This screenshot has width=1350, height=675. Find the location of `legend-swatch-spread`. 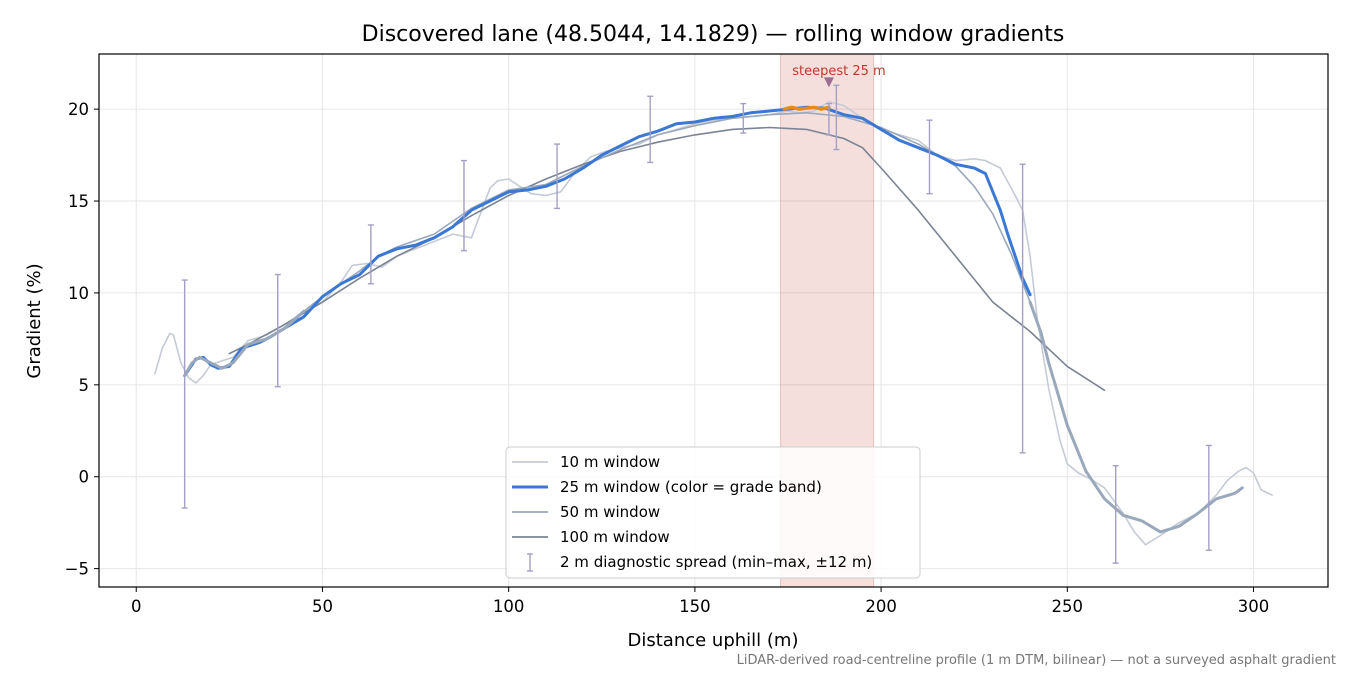

legend-swatch-spread is located at coordinates (530, 562).